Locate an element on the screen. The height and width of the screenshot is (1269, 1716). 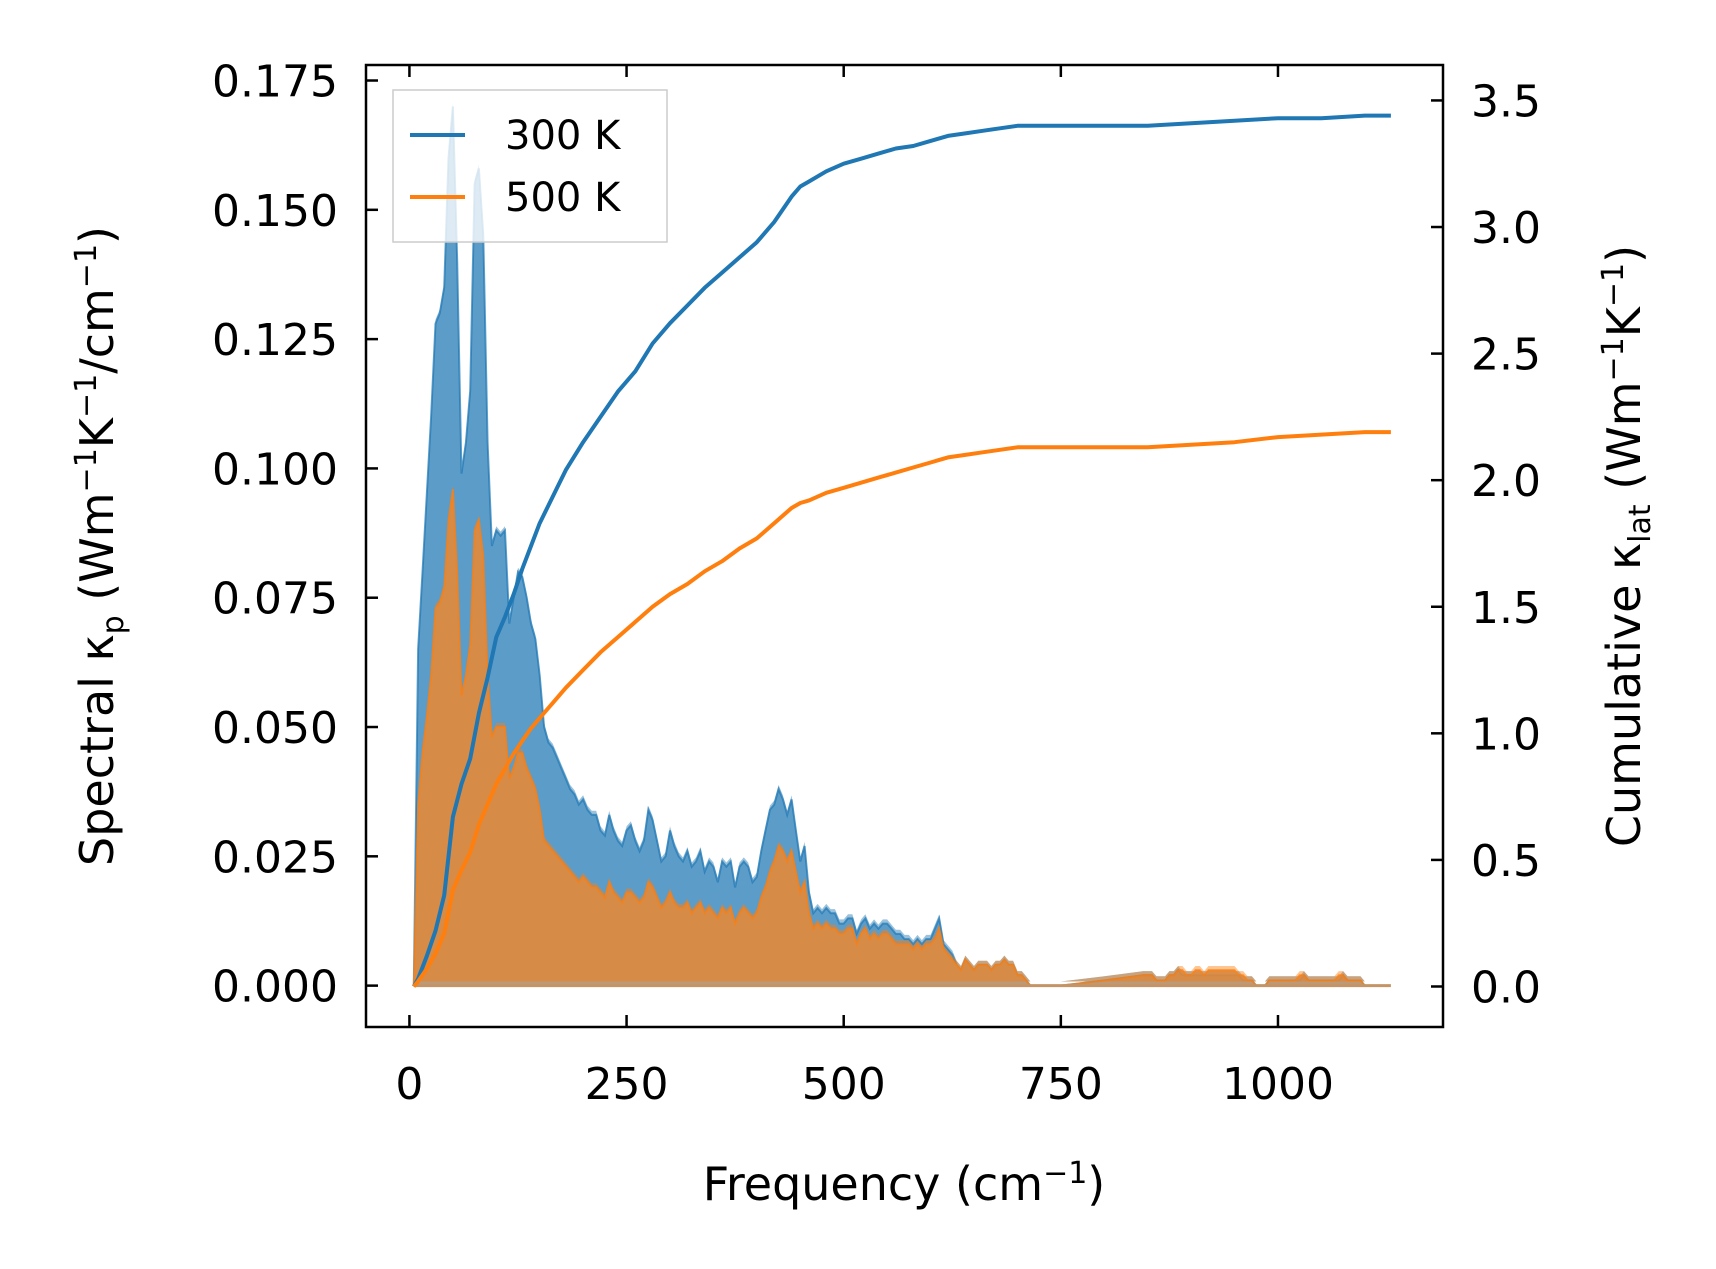
x-tick-label: 250 is located at coordinates (627, 1084).